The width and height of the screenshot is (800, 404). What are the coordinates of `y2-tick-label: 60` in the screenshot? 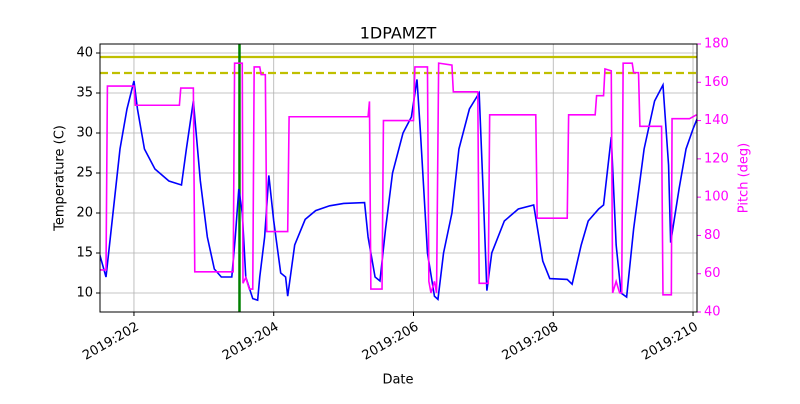 It's located at (712, 273).